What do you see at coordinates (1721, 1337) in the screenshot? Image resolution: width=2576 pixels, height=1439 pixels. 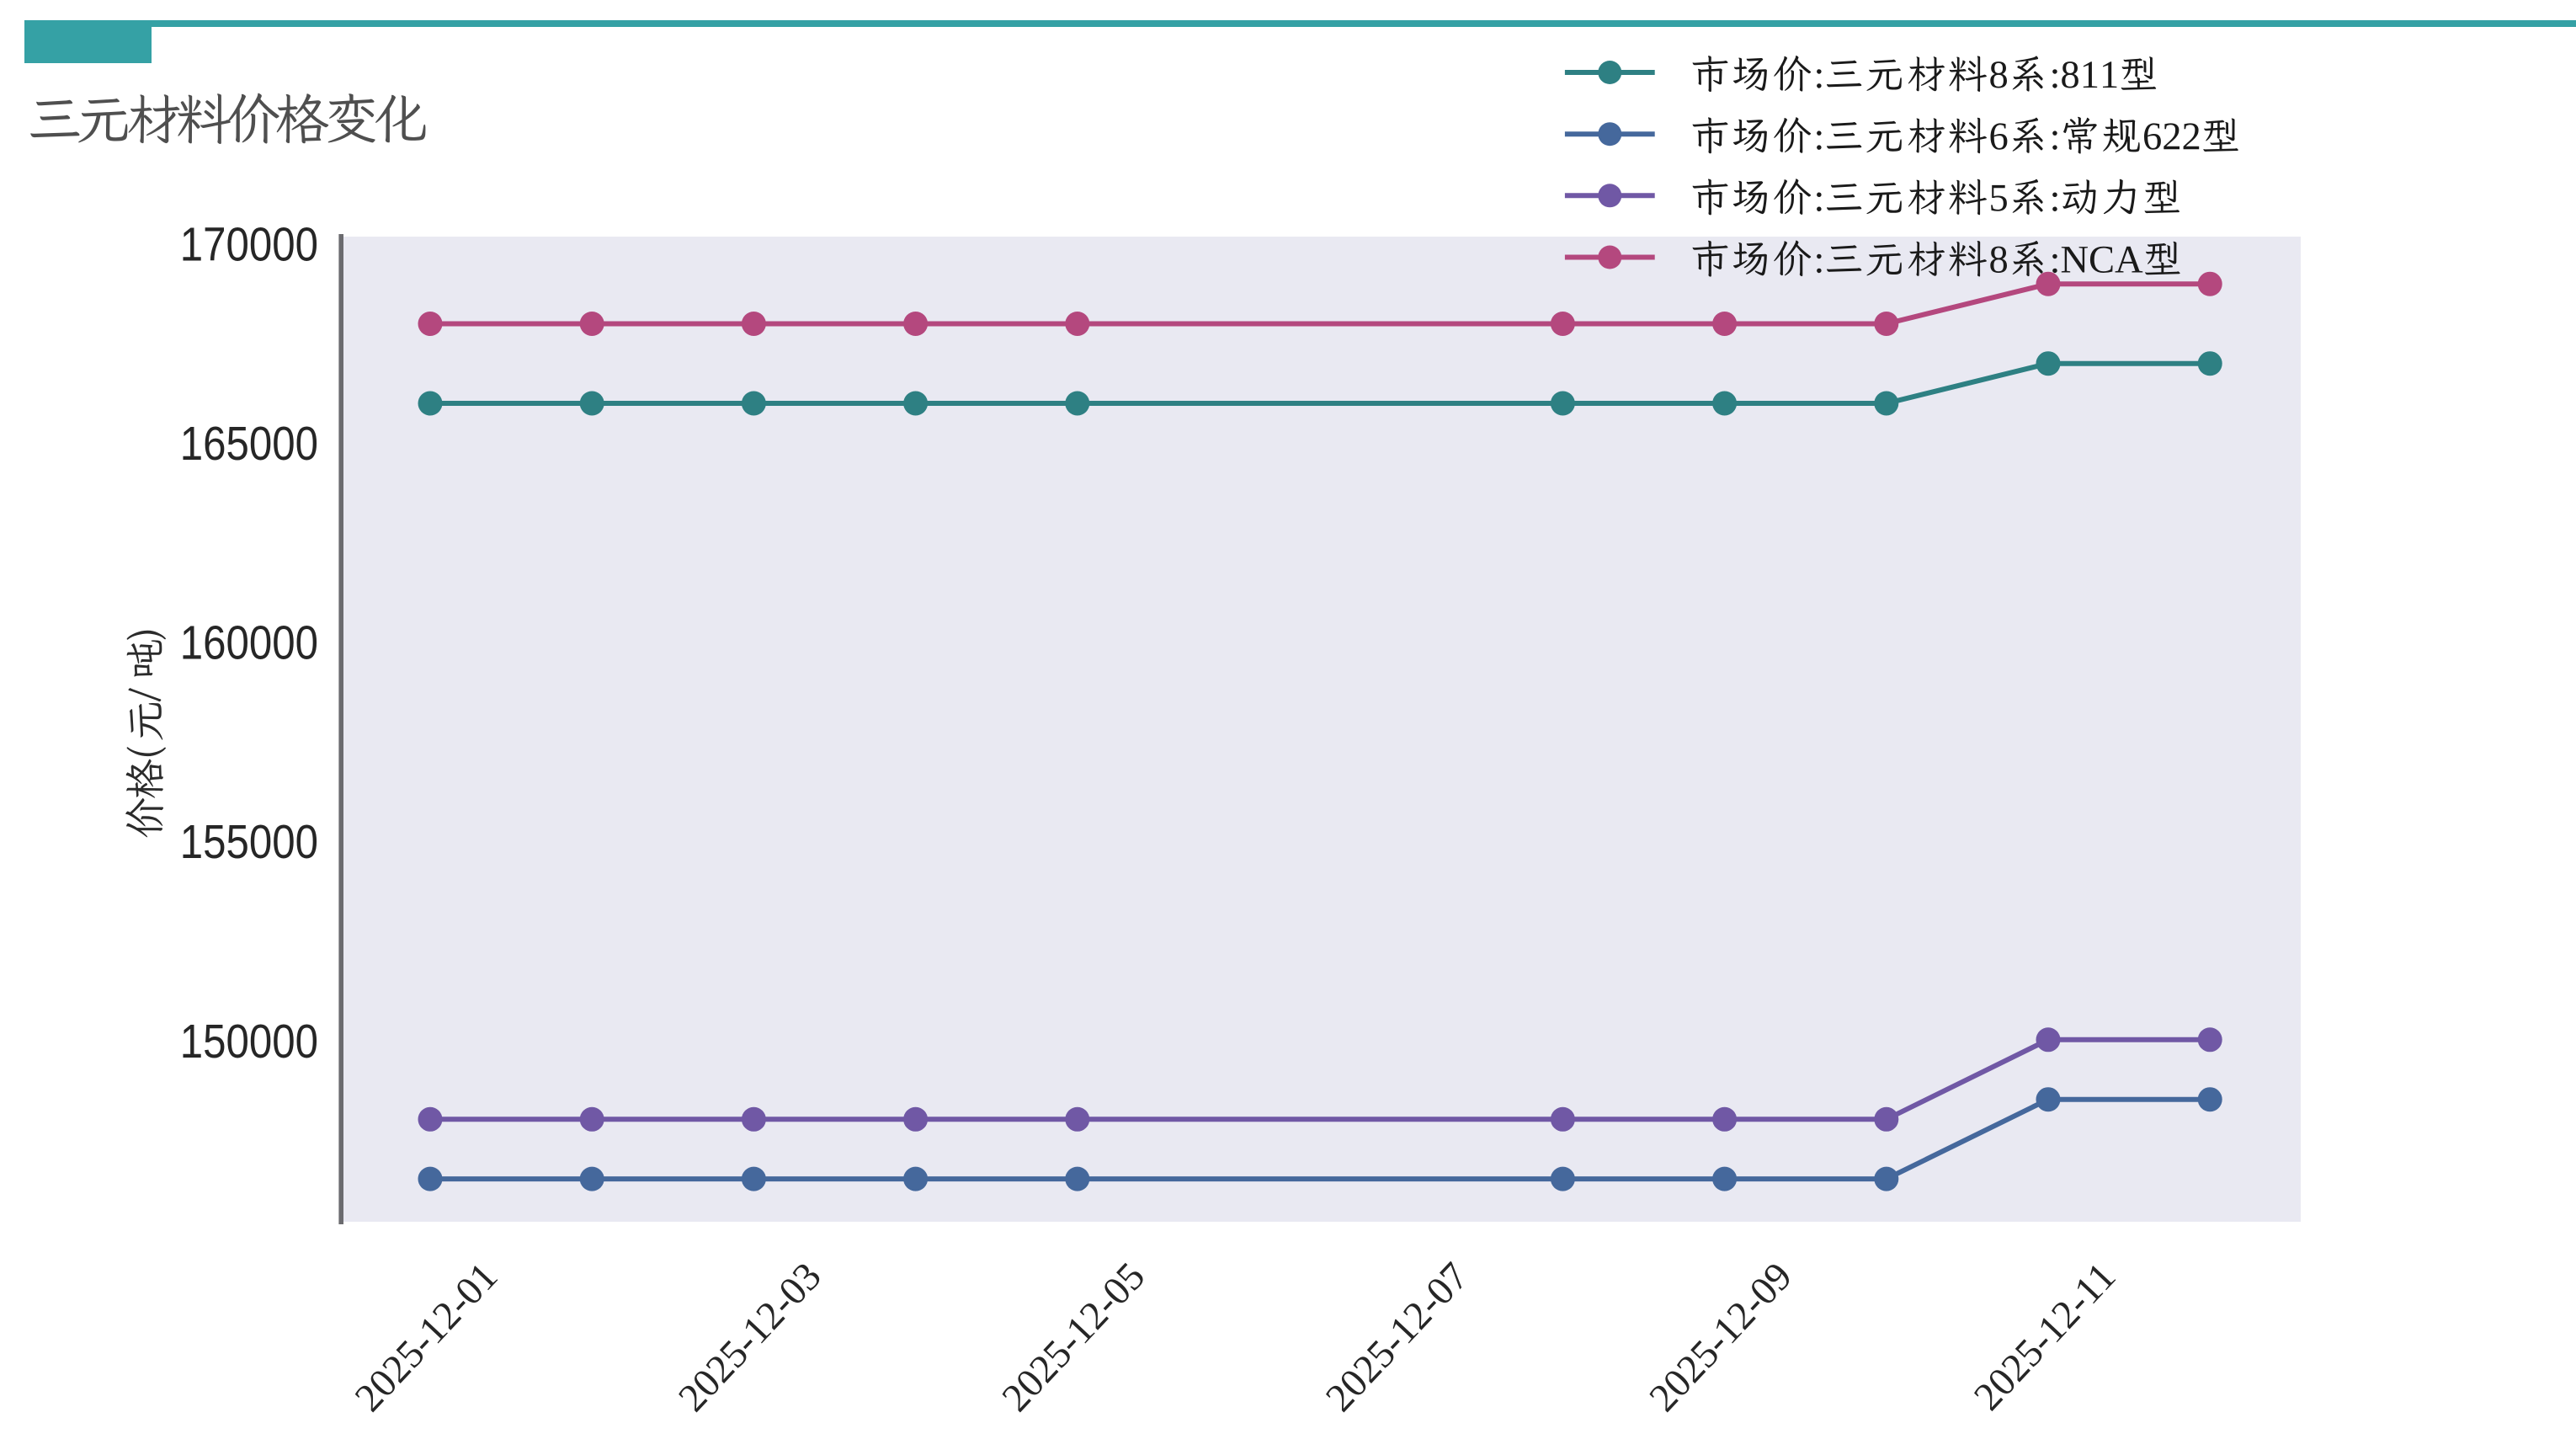 I see `svg-text: 2025-12-09` at bounding box center [1721, 1337].